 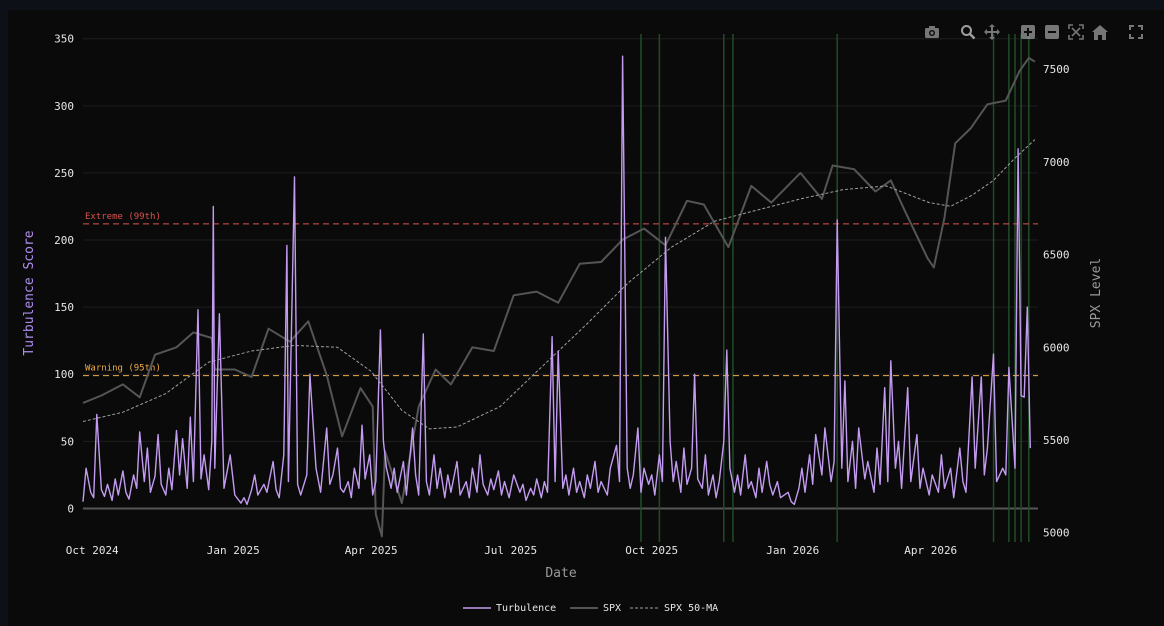 I want to click on y-tick-label: 350, so click(x=64, y=39).